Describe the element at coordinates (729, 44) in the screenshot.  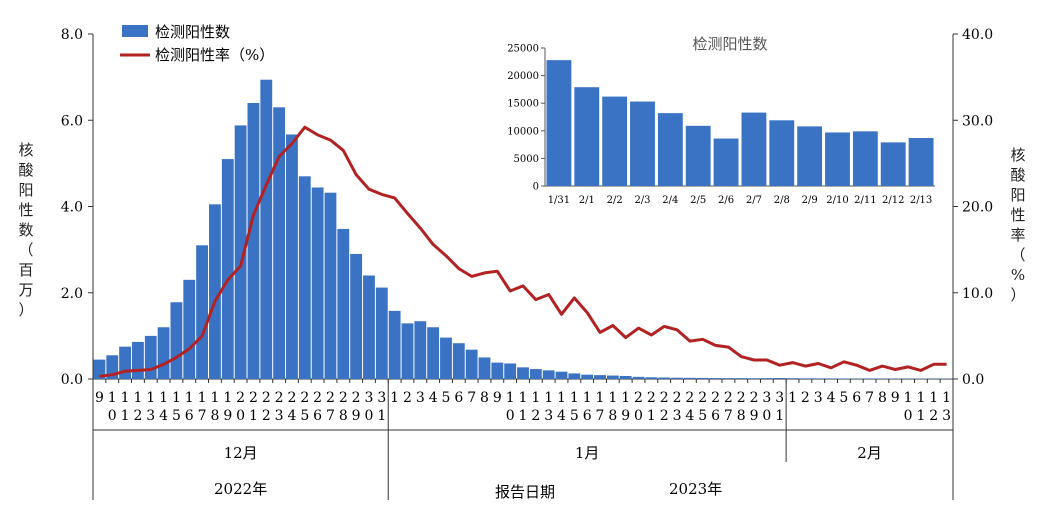
I see `inset-title: 检测阳性数` at that location.